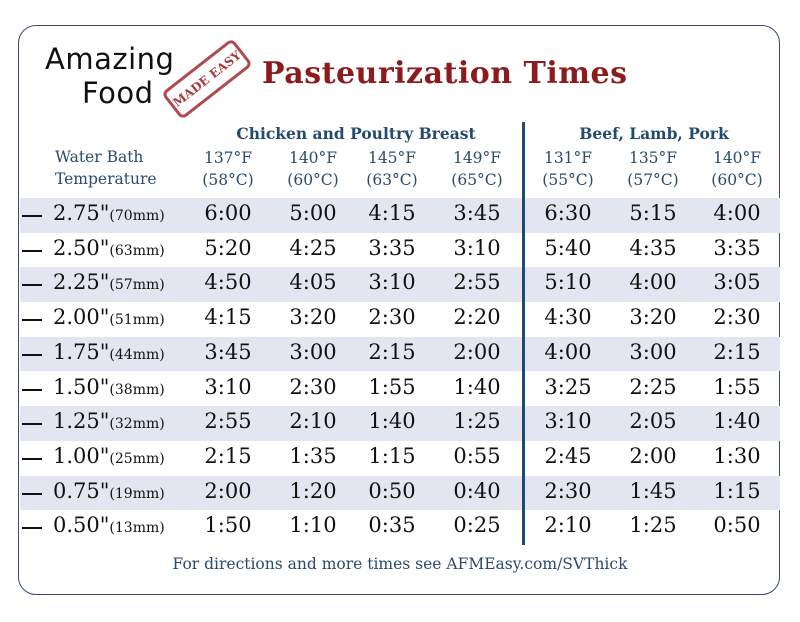  I want to click on thickness-mm: (57mm), so click(137, 285).